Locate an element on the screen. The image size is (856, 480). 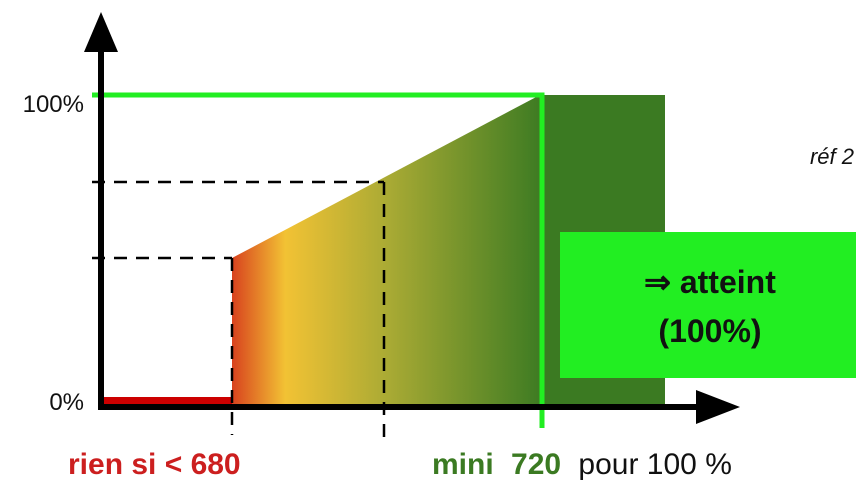
y-axis-arrow is located at coordinates (101, 32).